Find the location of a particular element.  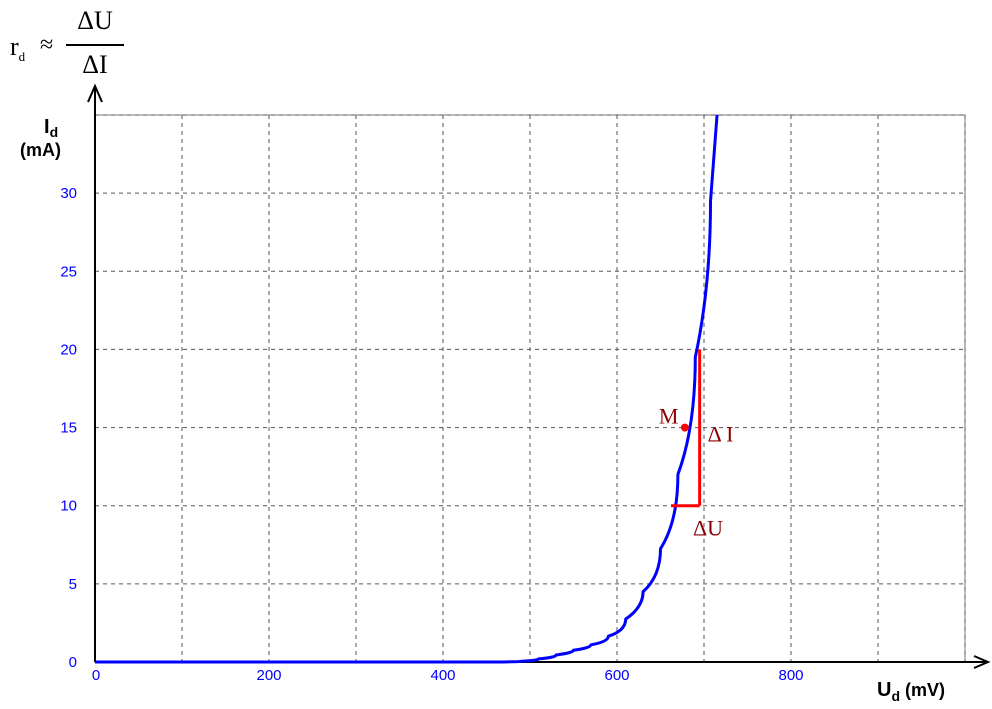

resistance-formula: rd ≈ ΔU ΔI is located at coordinates (80, 44).